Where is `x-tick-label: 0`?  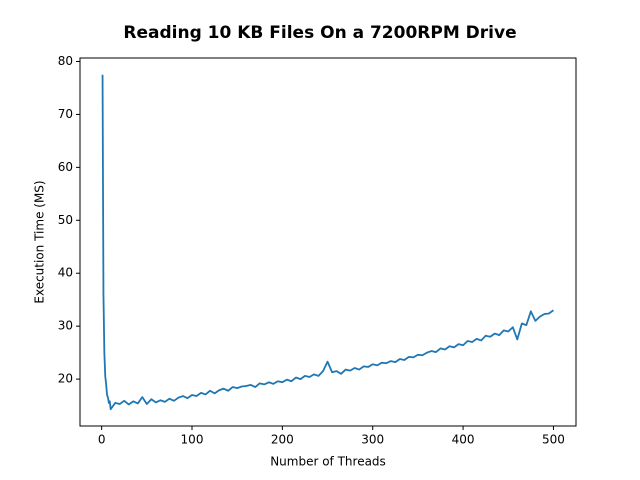 x-tick-label: 0 is located at coordinates (102, 440).